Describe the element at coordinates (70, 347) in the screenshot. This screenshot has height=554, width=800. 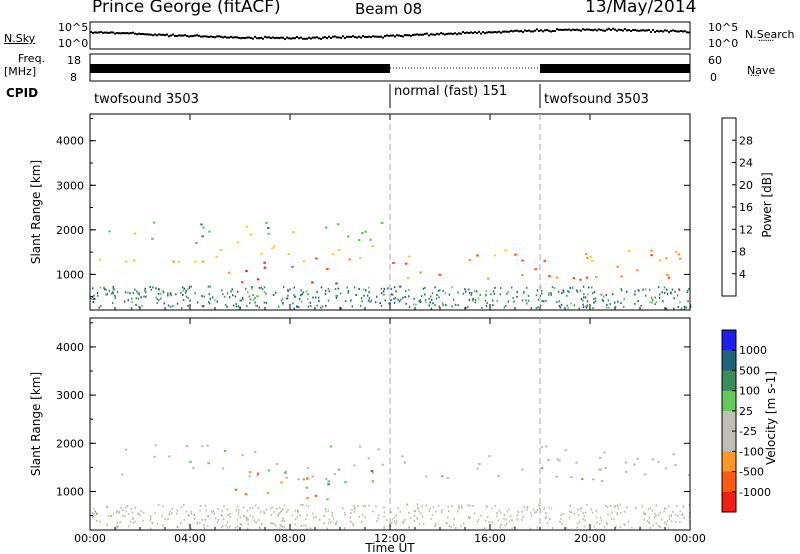
I see `velocity-ytick-label: 4000` at that location.